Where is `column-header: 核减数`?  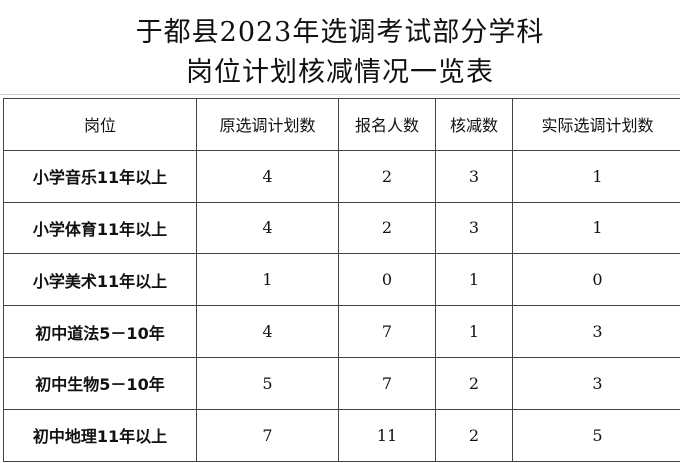
column-header: 核减数 is located at coordinates (474, 124).